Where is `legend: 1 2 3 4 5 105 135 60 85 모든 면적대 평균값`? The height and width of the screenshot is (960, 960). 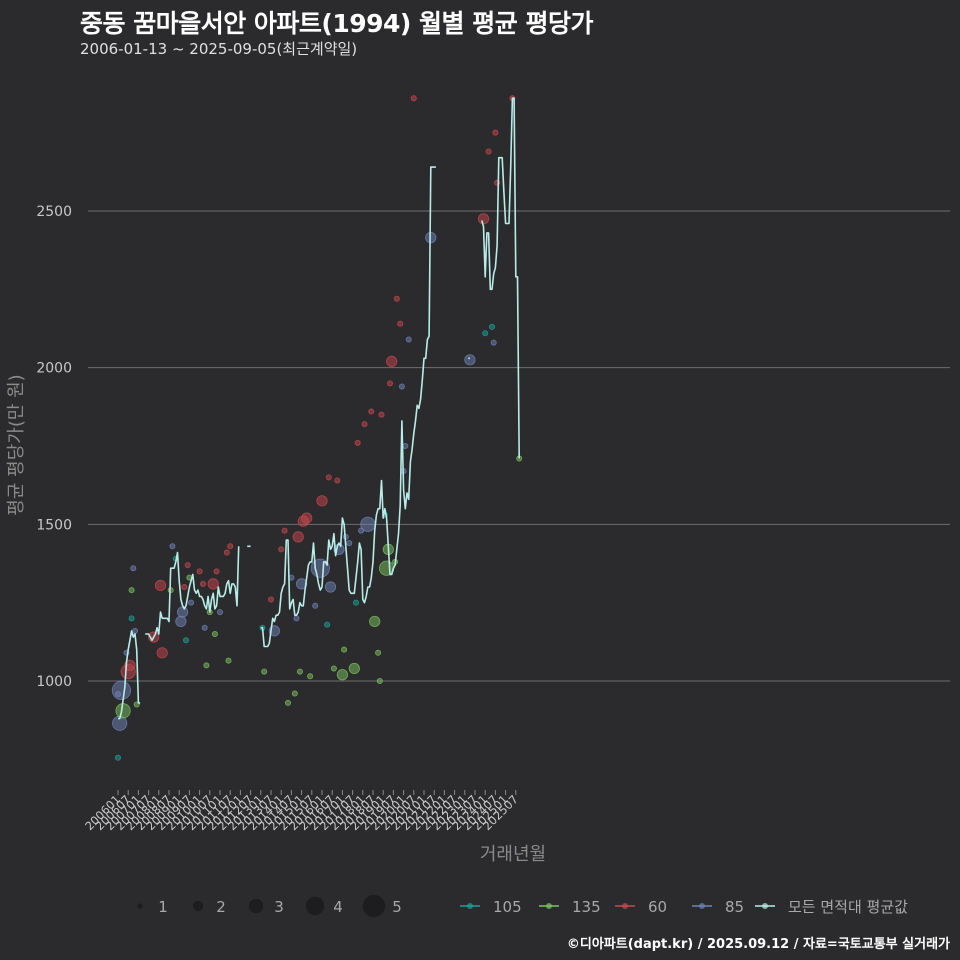 legend: 1 2 3 4 5 105 135 60 85 모든 면적대 평균값 is located at coordinates (522, 906).